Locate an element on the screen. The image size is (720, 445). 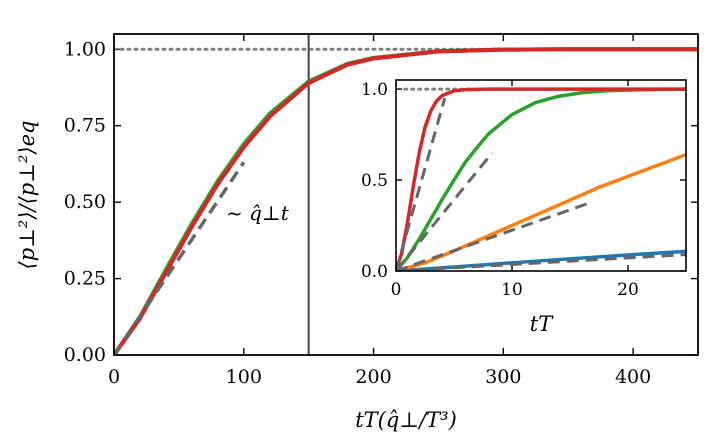
inset-series-green-linear-fit is located at coordinates (445, 211).